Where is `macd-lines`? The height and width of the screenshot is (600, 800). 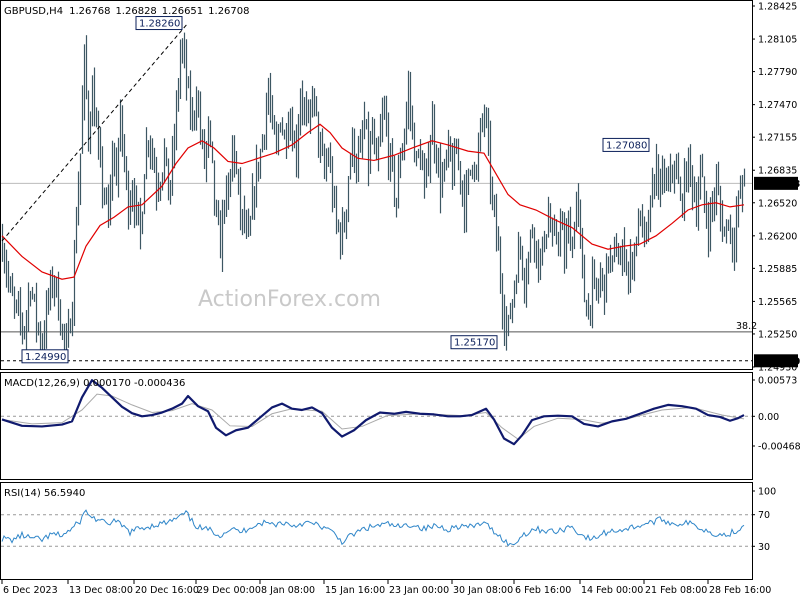 macd-lines is located at coordinates (373, 412).